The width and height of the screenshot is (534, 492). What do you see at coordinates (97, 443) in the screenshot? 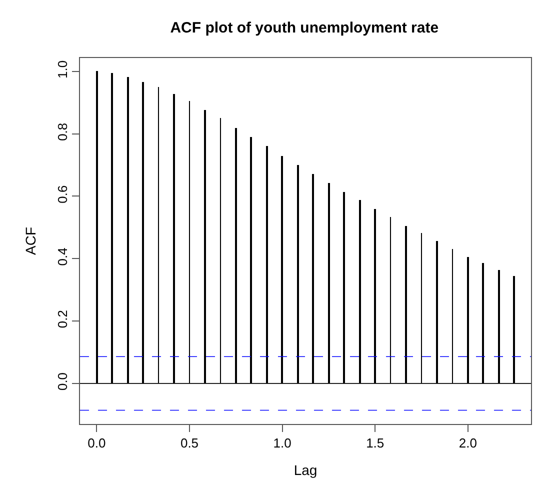
I see `x-tick-label: 0.0` at bounding box center [97, 443].